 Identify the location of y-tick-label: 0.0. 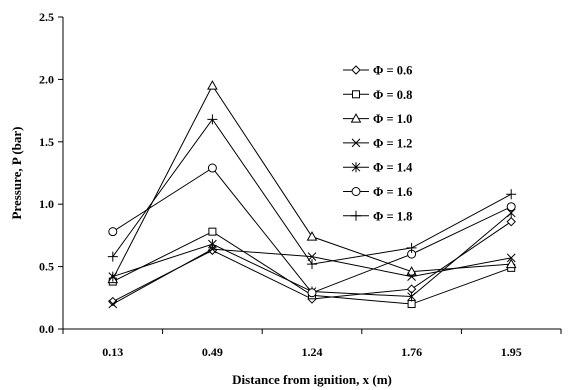
(46, 329).